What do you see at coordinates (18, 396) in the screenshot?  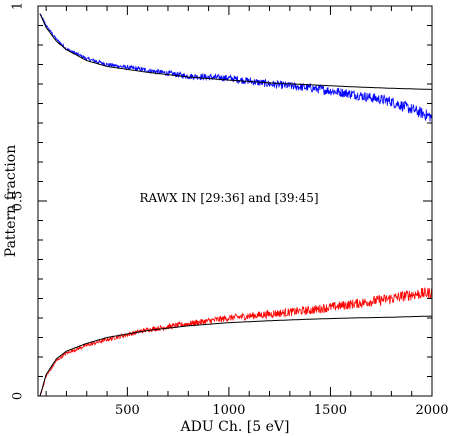 I see `y-tick-label: 0` at bounding box center [18, 396].